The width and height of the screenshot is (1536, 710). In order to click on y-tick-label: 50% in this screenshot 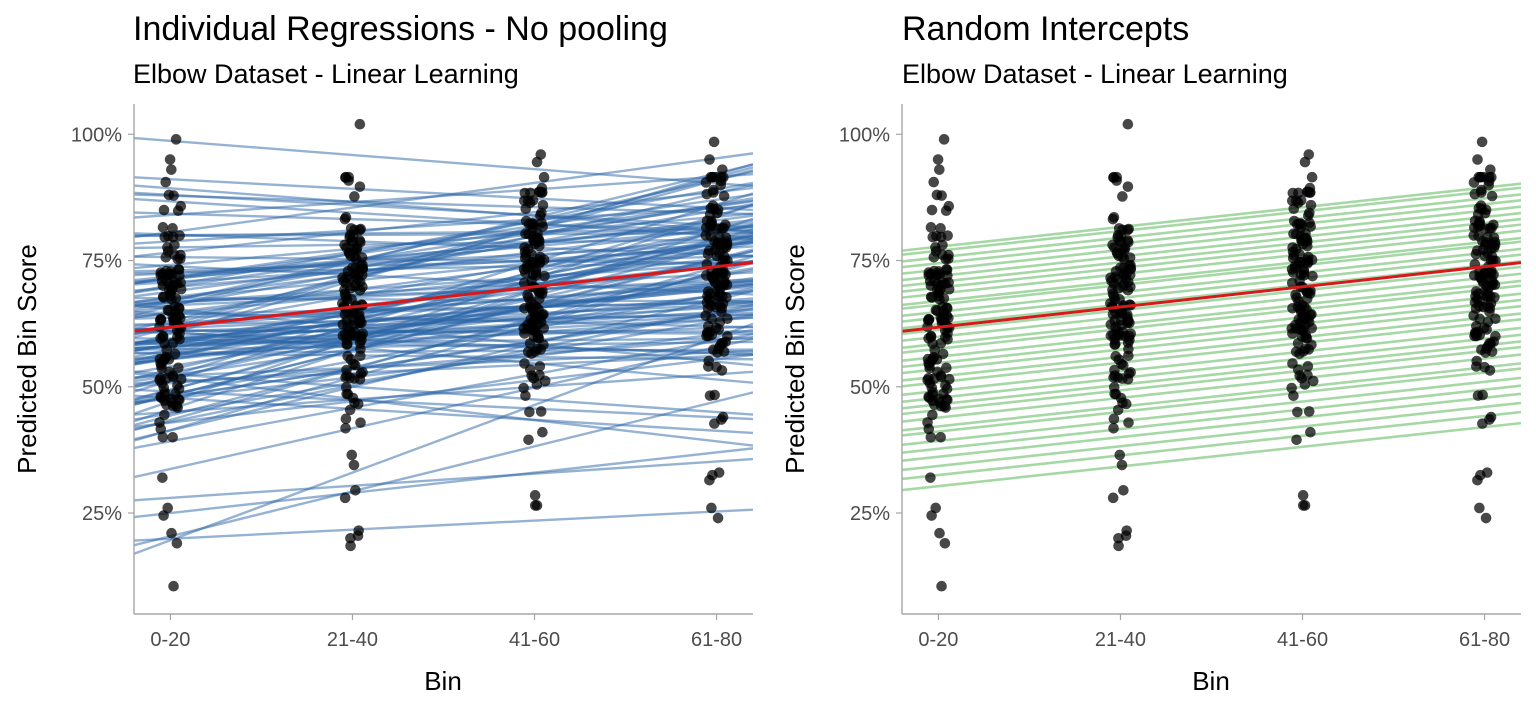, I will do `click(102, 388)`.